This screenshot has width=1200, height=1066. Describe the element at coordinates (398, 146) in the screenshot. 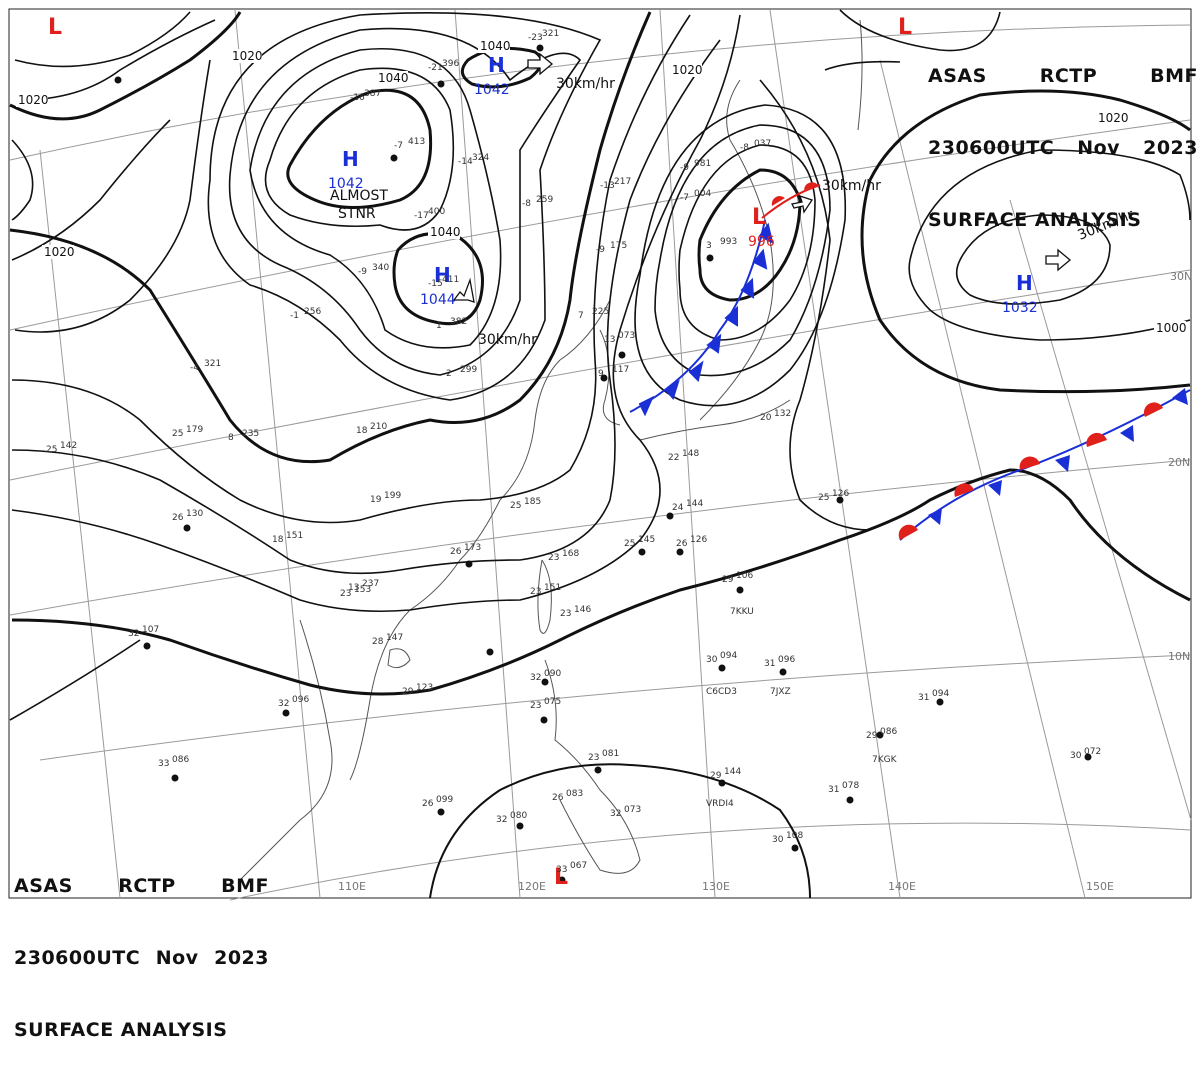

I see `station-temperature: -7` at that location.